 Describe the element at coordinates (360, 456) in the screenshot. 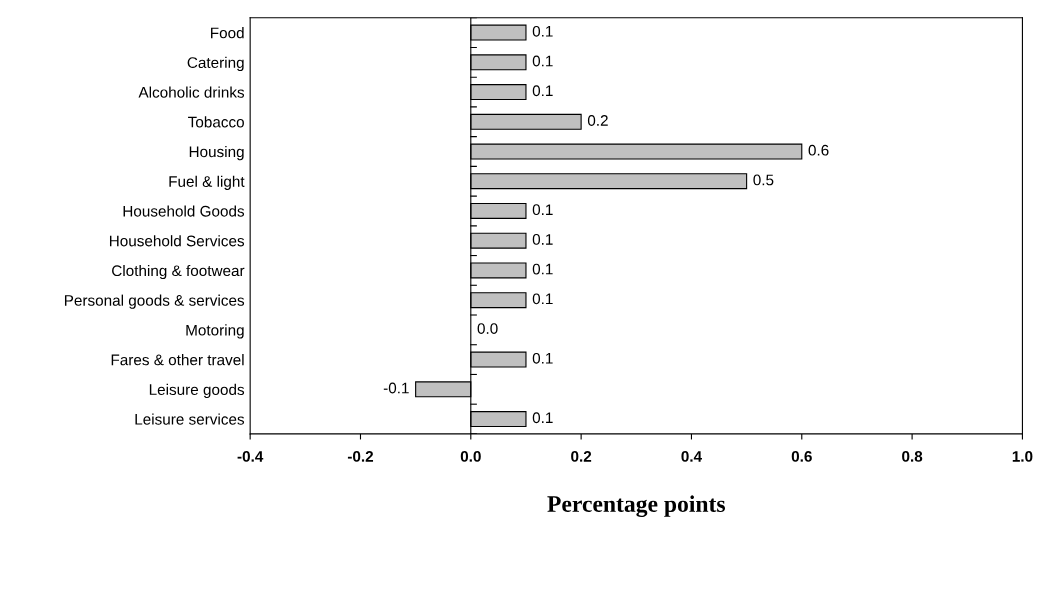

I see `x-tick-label: -0.2` at that location.